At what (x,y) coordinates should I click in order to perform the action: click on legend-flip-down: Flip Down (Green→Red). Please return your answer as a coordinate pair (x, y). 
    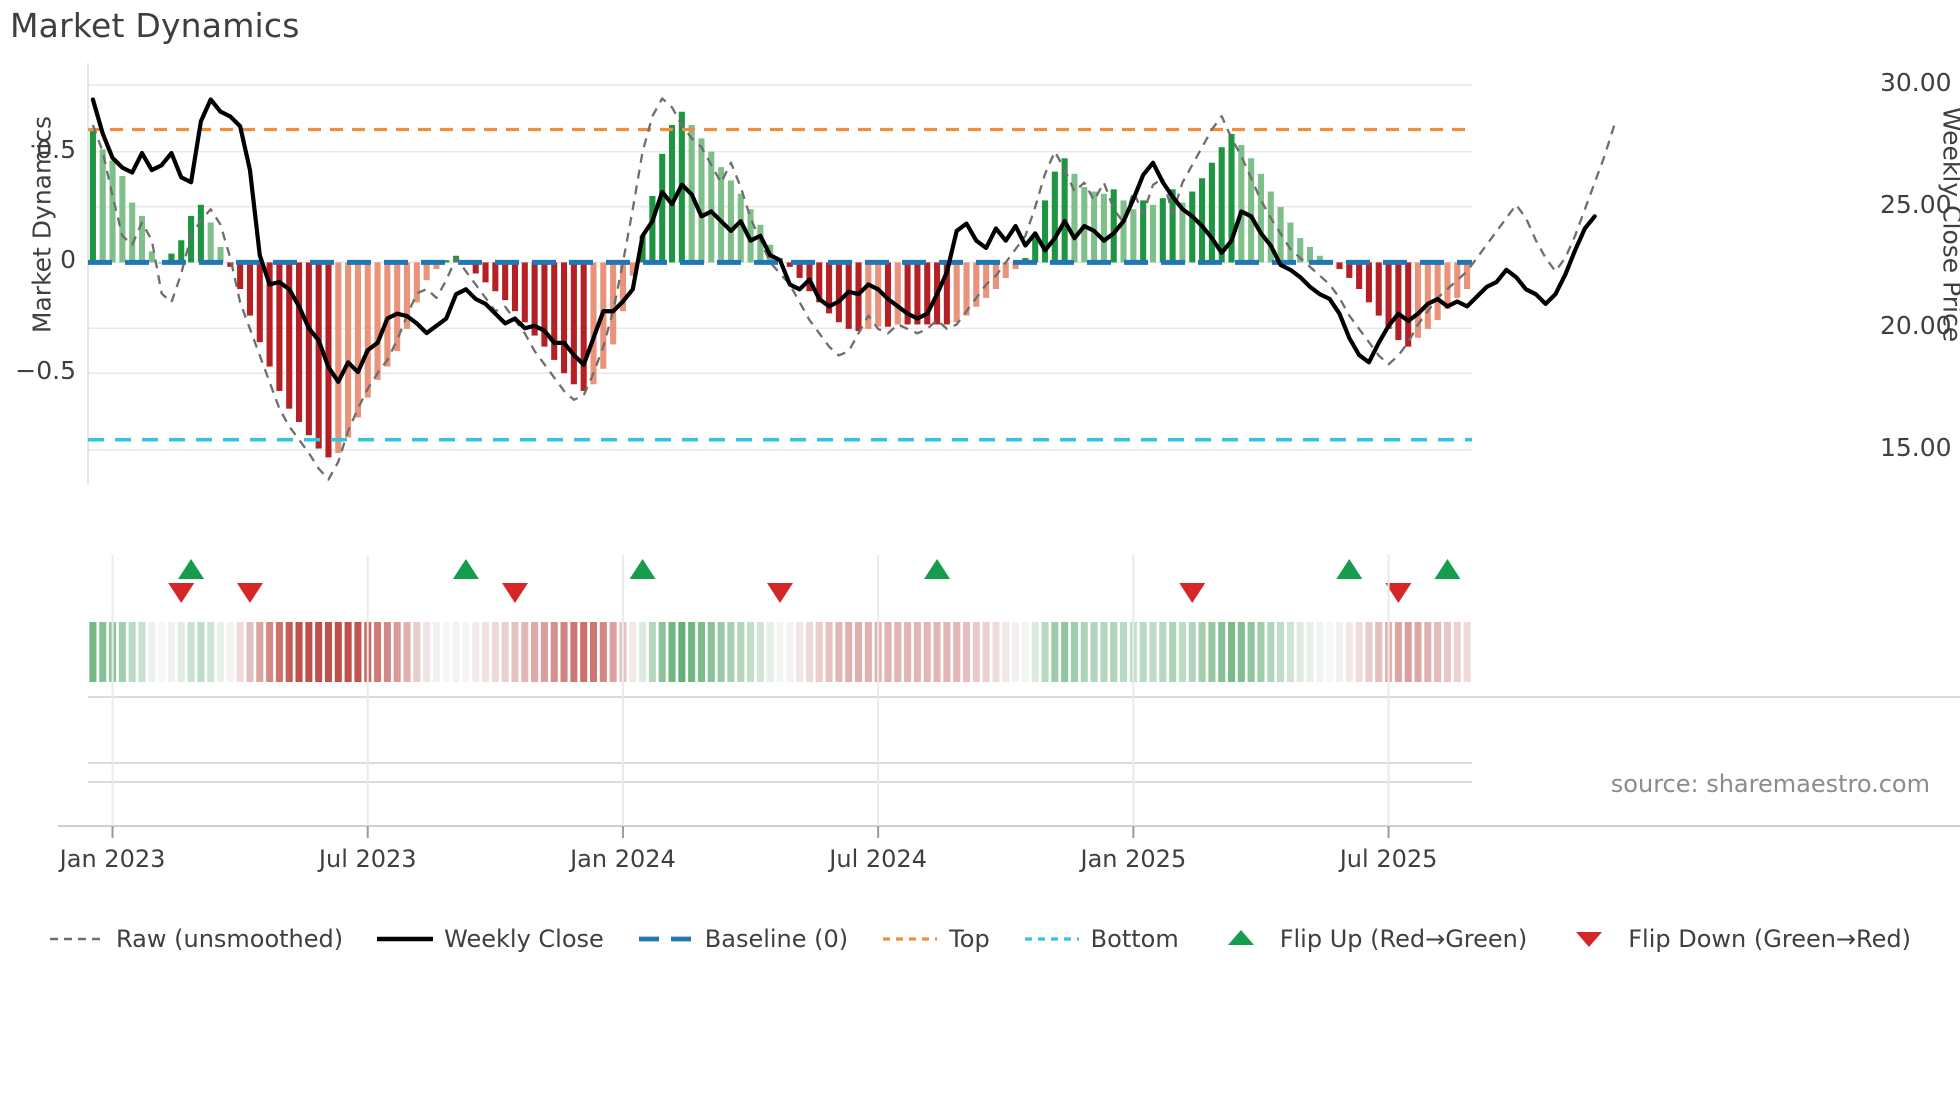
    Looking at the image, I should click on (1736, 939).